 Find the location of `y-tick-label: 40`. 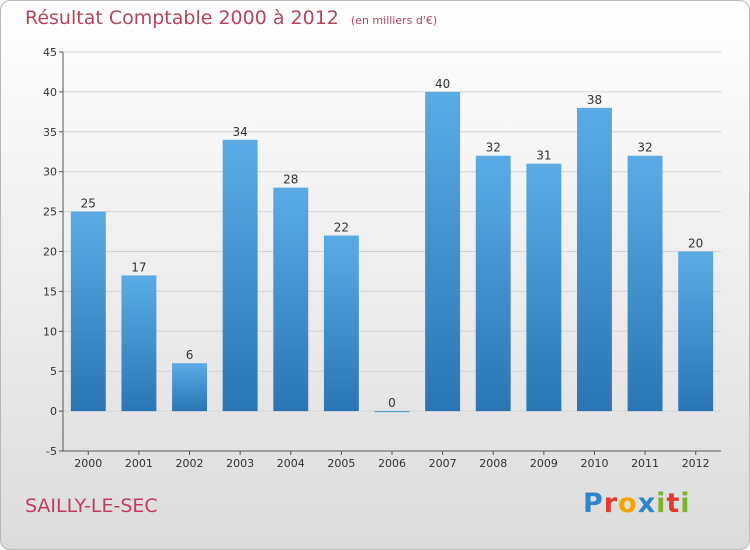

y-tick-label: 40 is located at coordinates (50, 92).